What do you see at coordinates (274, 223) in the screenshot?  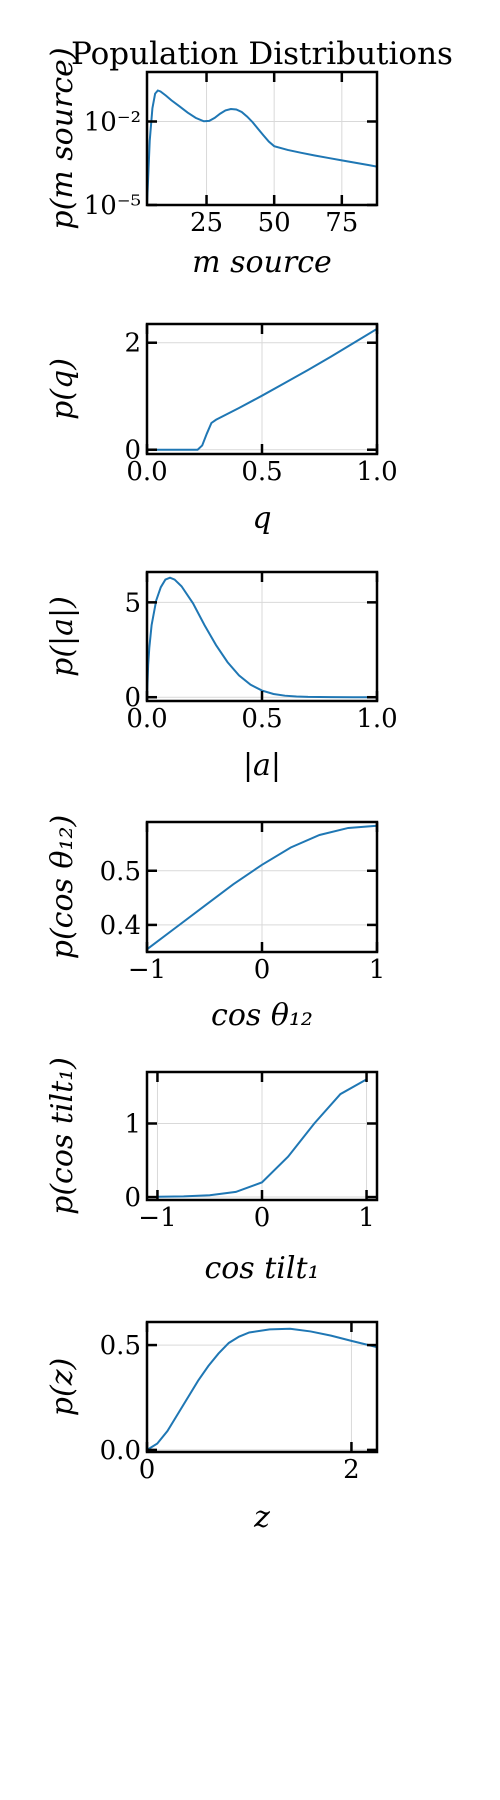 I see `x-tick-label: 50` at bounding box center [274, 223].